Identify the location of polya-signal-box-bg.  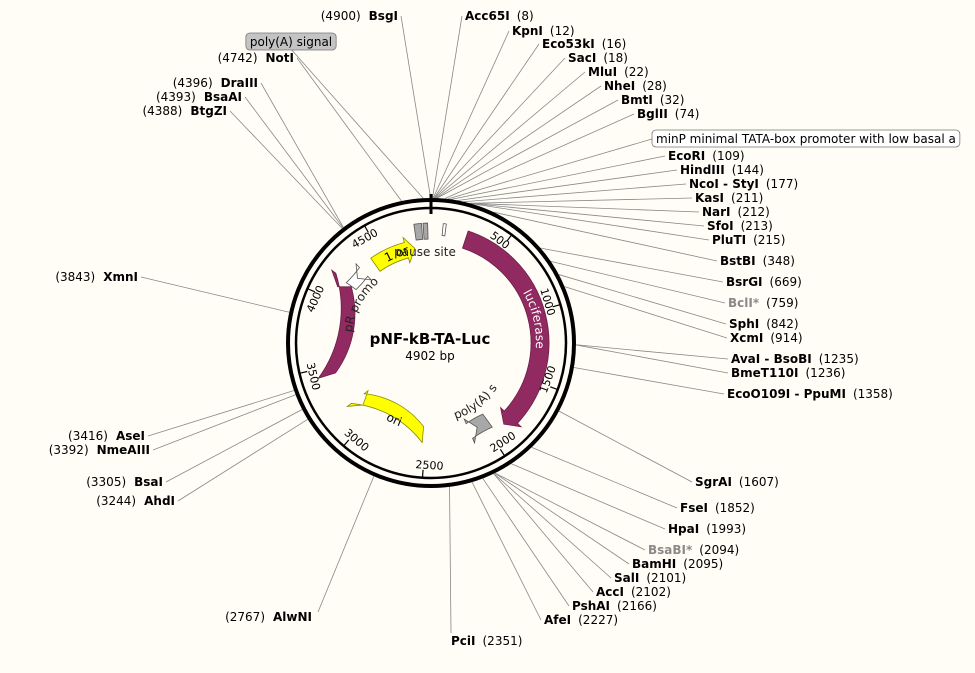
(291, 41).